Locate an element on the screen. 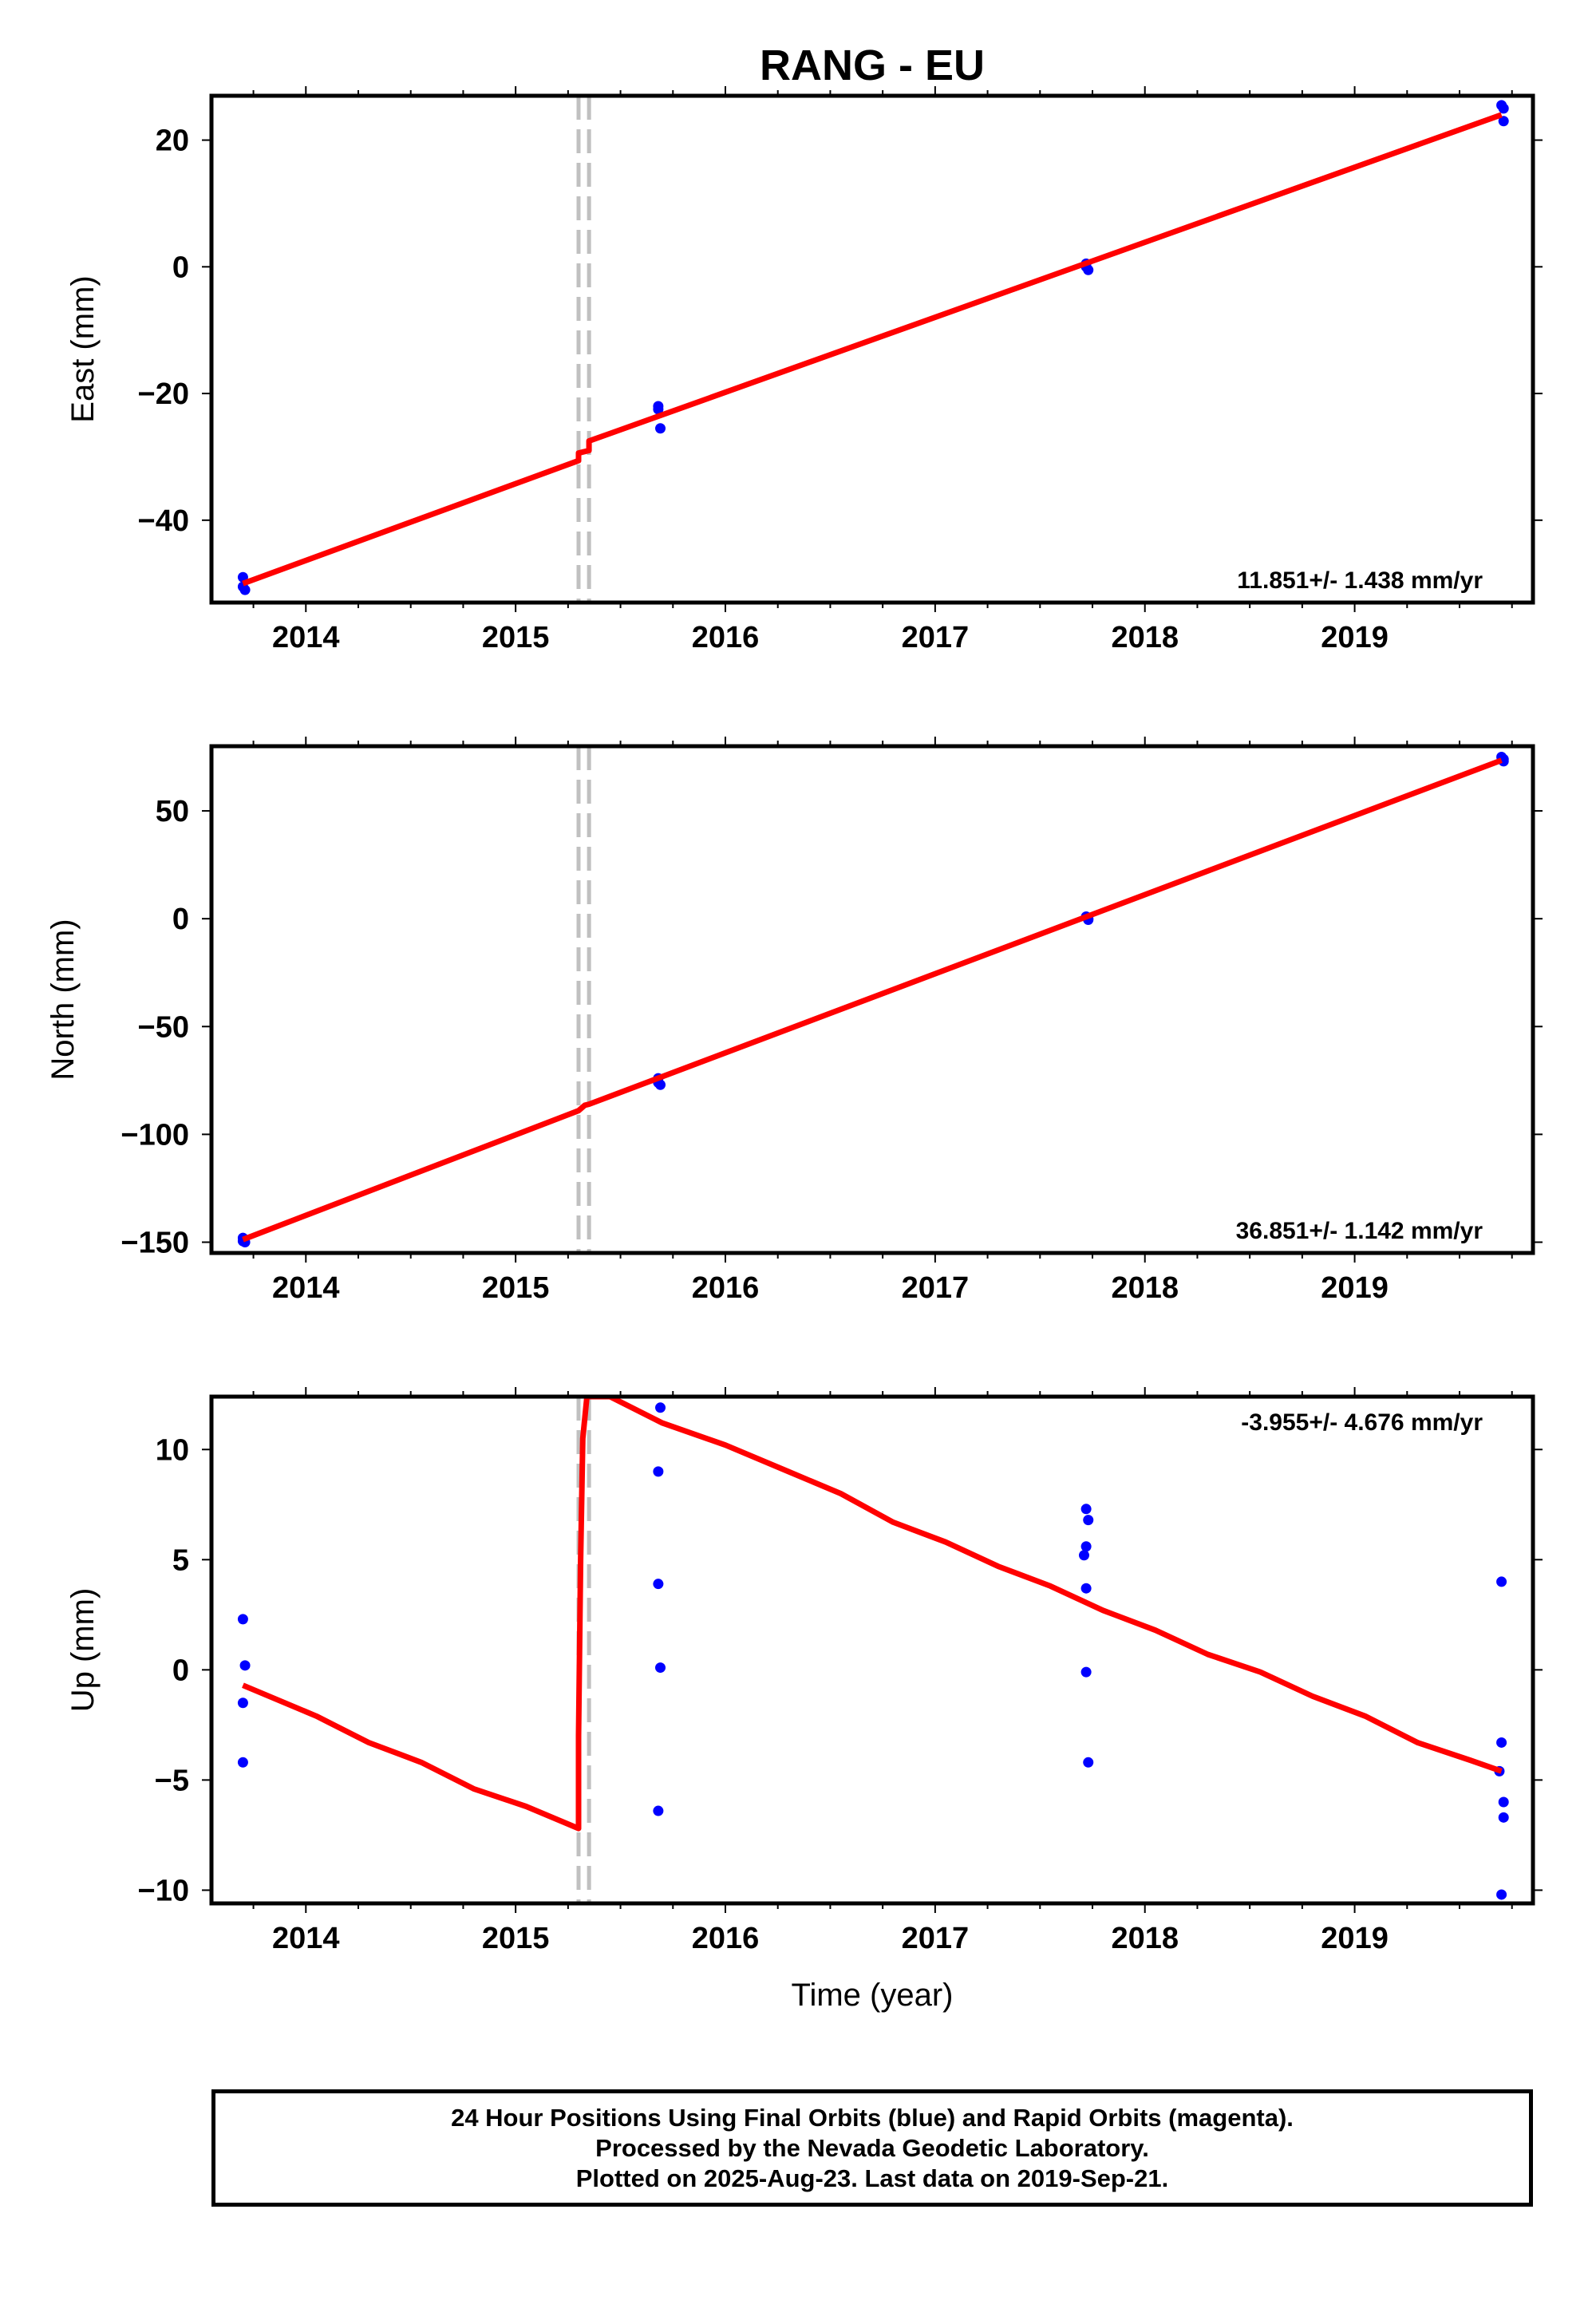 This screenshot has height=2316, width=1596. y-tick-label: −50 is located at coordinates (163, 1027).